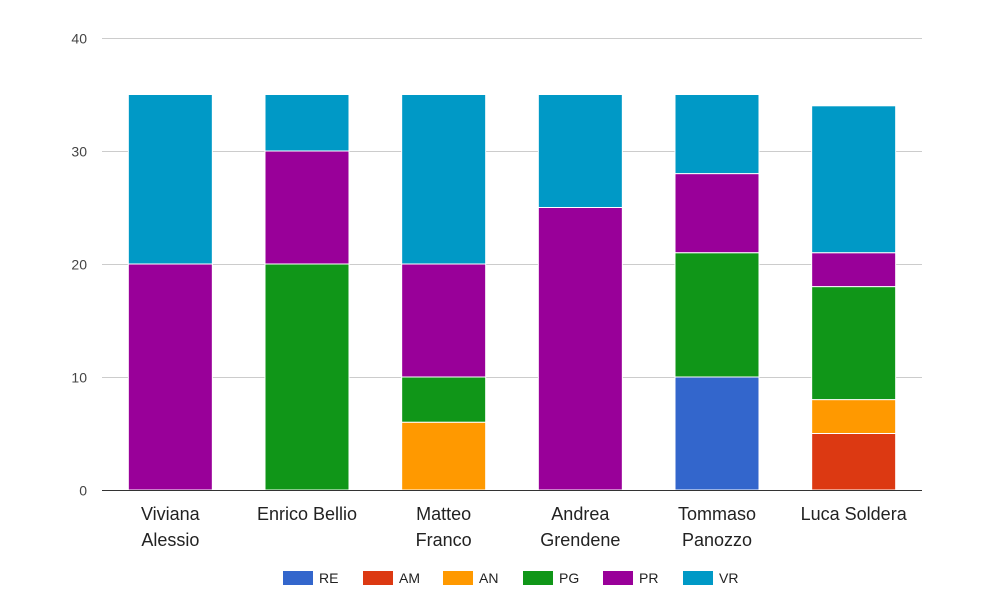 The width and height of the screenshot is (999, 607). Describe the element at coordinates (83, 491) in the screenshot. I see `y-tick-label: 0` at that location.